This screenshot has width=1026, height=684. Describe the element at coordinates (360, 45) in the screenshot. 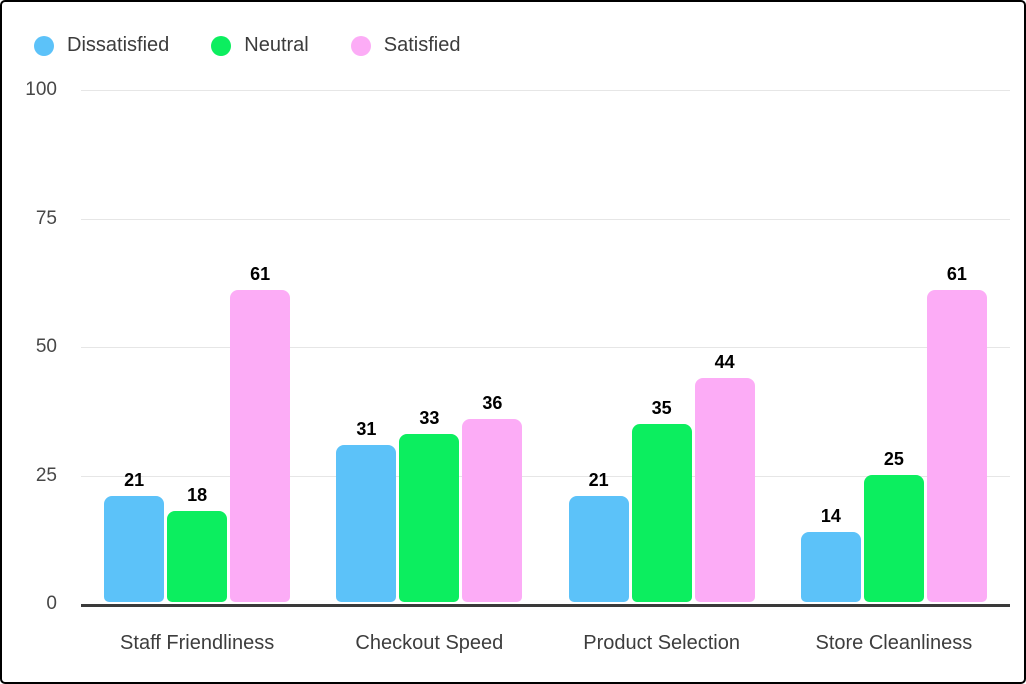

I see `legend-dot-satisfied` at that location.